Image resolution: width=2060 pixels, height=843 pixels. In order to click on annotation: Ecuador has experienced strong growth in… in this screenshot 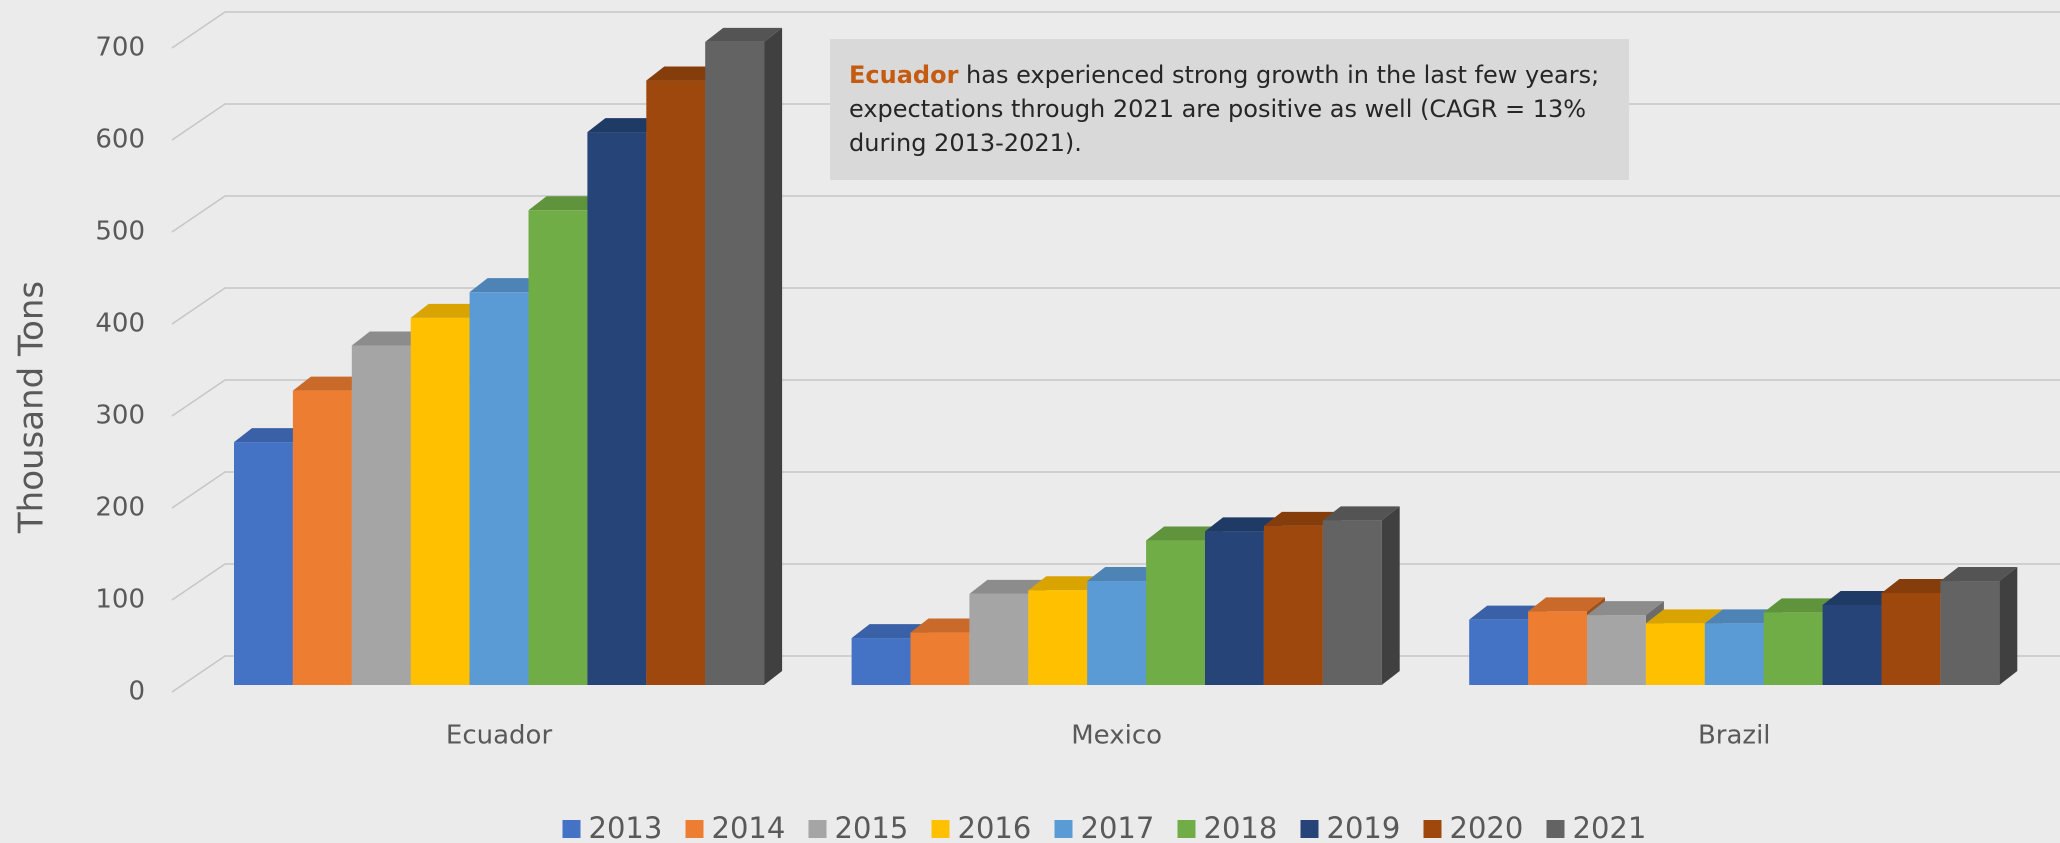, I will do `click(1229, 109)`.